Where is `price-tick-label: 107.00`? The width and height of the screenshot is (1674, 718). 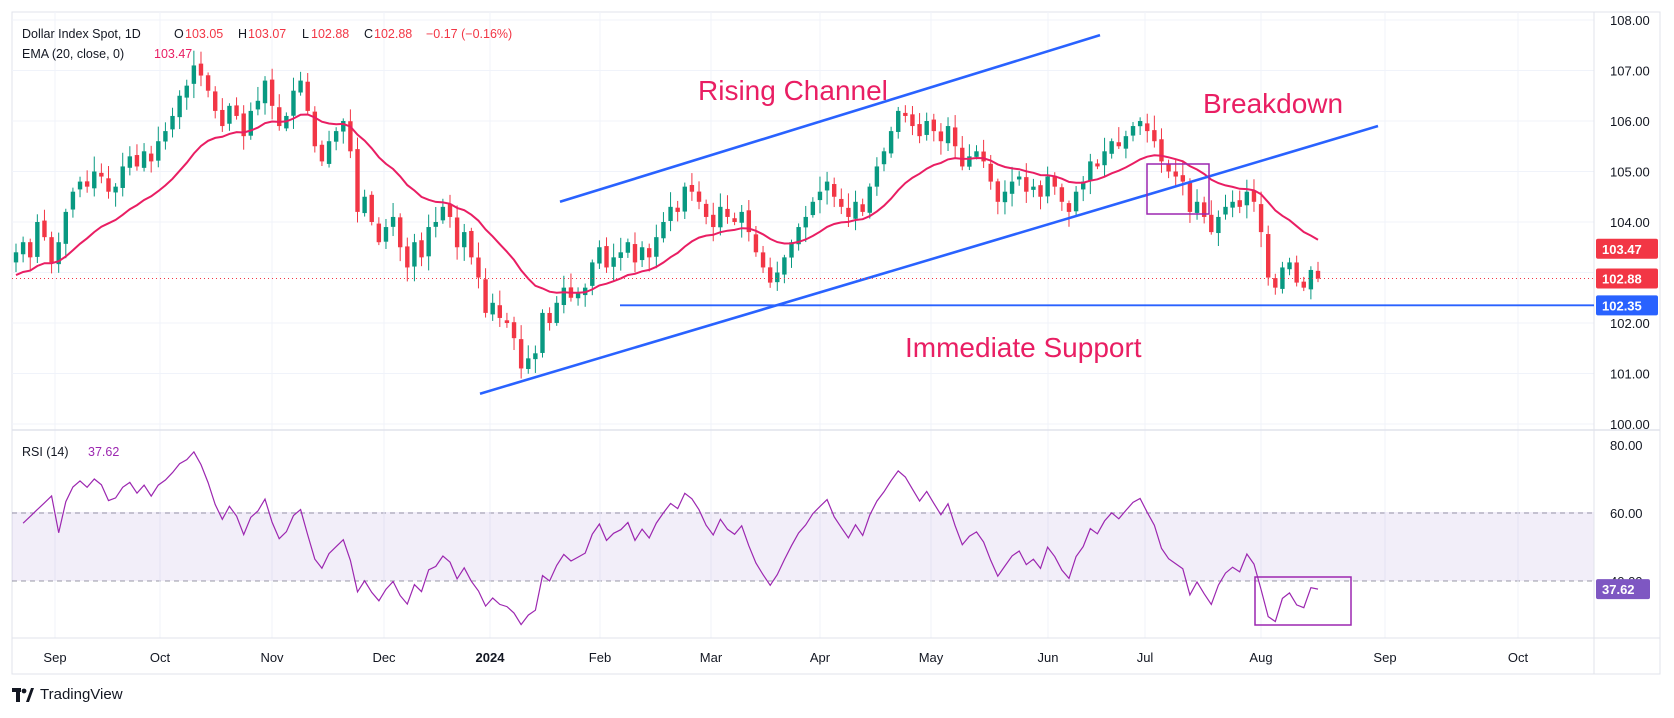 price-tick-label: 107.00 is located at coordinates (1630, 71).